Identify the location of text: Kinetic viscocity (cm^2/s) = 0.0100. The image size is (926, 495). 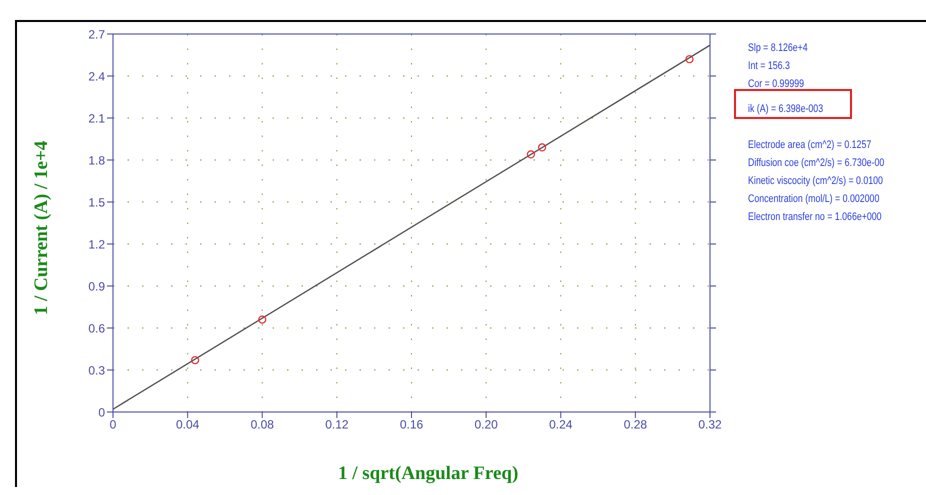
(815, 181).